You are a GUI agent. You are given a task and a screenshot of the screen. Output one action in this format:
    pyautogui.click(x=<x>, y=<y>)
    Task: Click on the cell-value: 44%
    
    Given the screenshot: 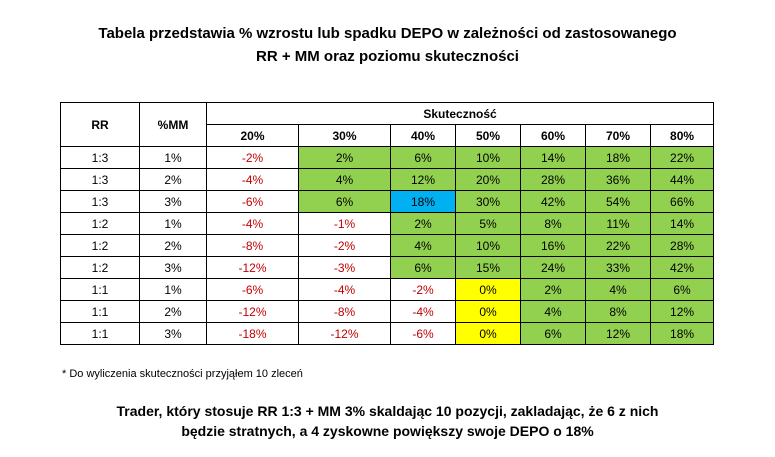 What is the action you would take?
    pyautogui.click(x=682, y=179)
    